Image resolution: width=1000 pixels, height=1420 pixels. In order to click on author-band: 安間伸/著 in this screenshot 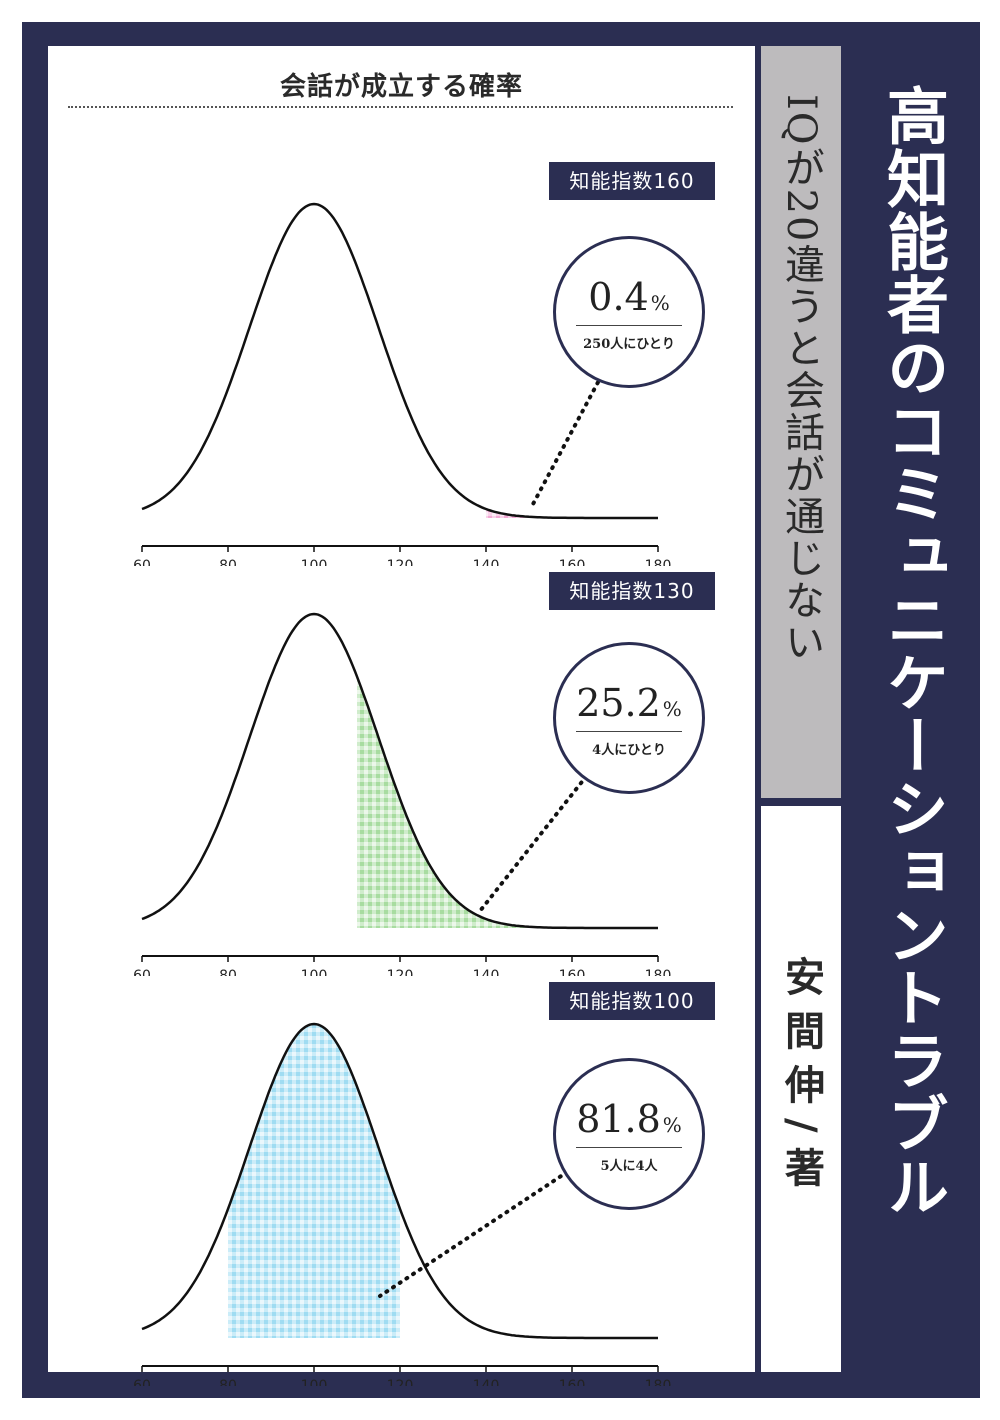, I will do `click(801, 1089)`.